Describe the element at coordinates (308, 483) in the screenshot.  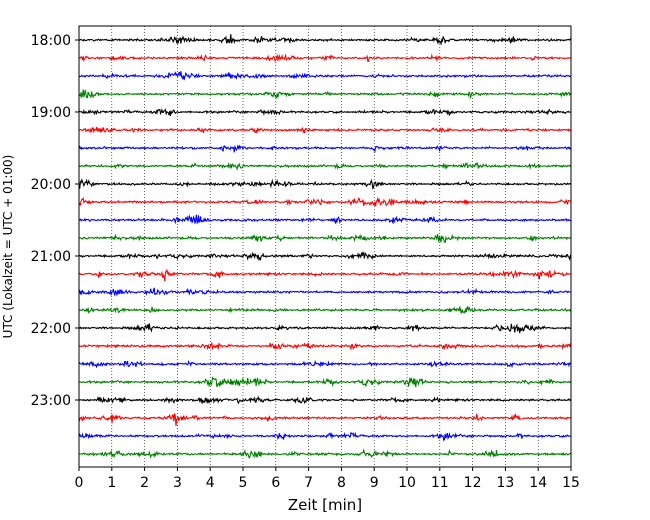
I see `x-tick-label: 7` at that location.